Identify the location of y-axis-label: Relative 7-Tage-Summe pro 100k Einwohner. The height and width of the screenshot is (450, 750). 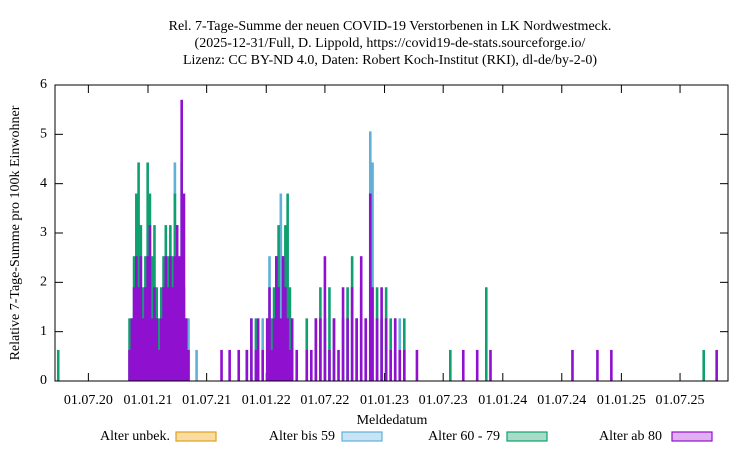
(15, 232).